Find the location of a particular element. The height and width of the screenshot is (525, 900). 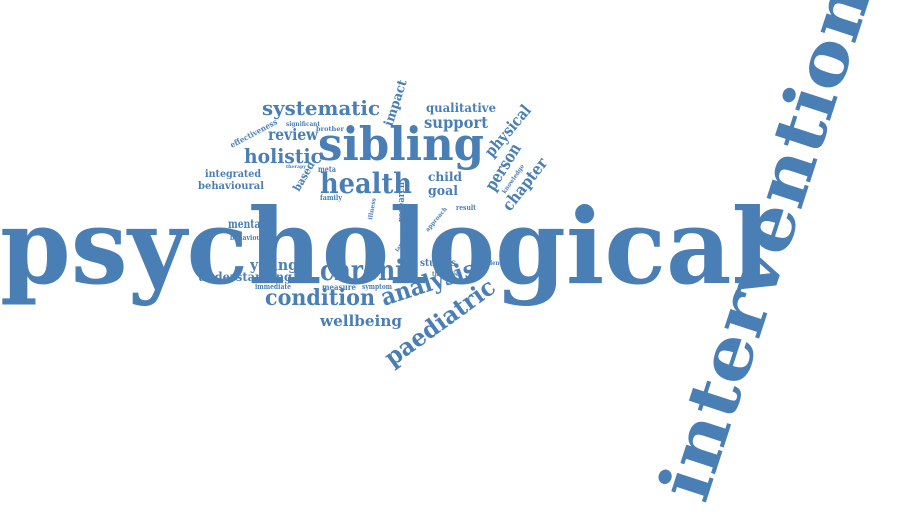

word-research: research is located at coordinates (402, 202).